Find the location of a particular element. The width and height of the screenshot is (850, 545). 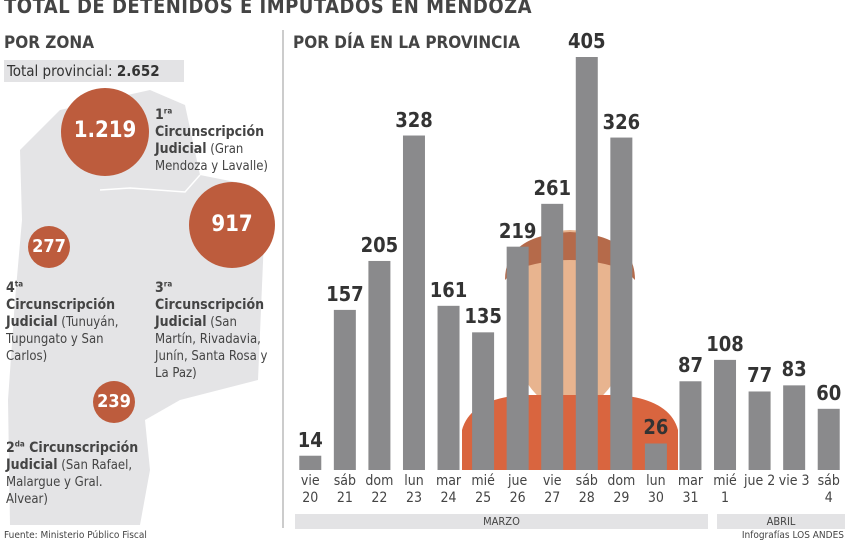

map-border is located at coordinates (150, 183).